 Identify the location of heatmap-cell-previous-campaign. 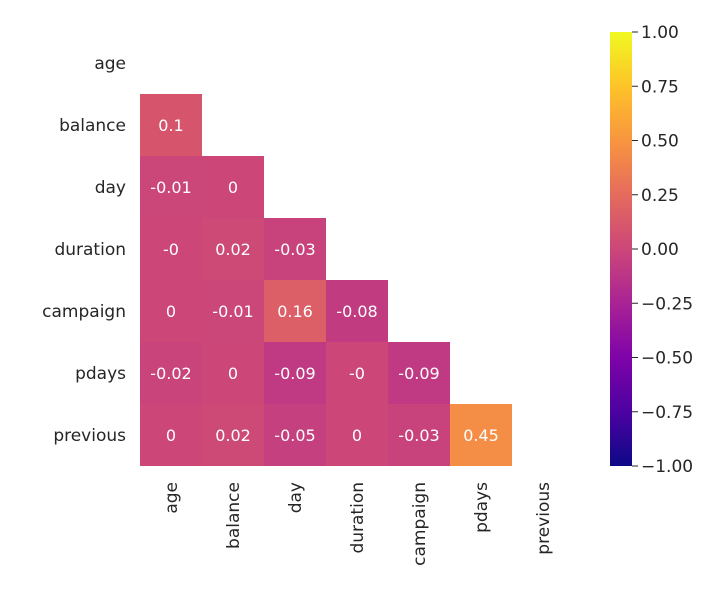
(419, 435).